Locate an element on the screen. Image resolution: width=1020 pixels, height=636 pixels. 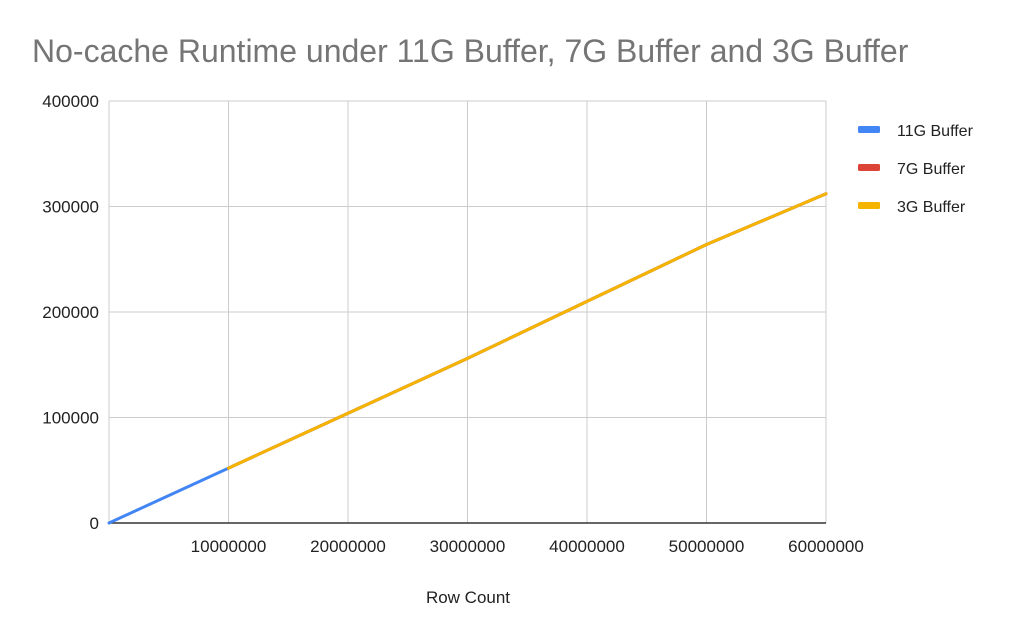
y-tick-label: 100000 is located at coordinates (70, 418).